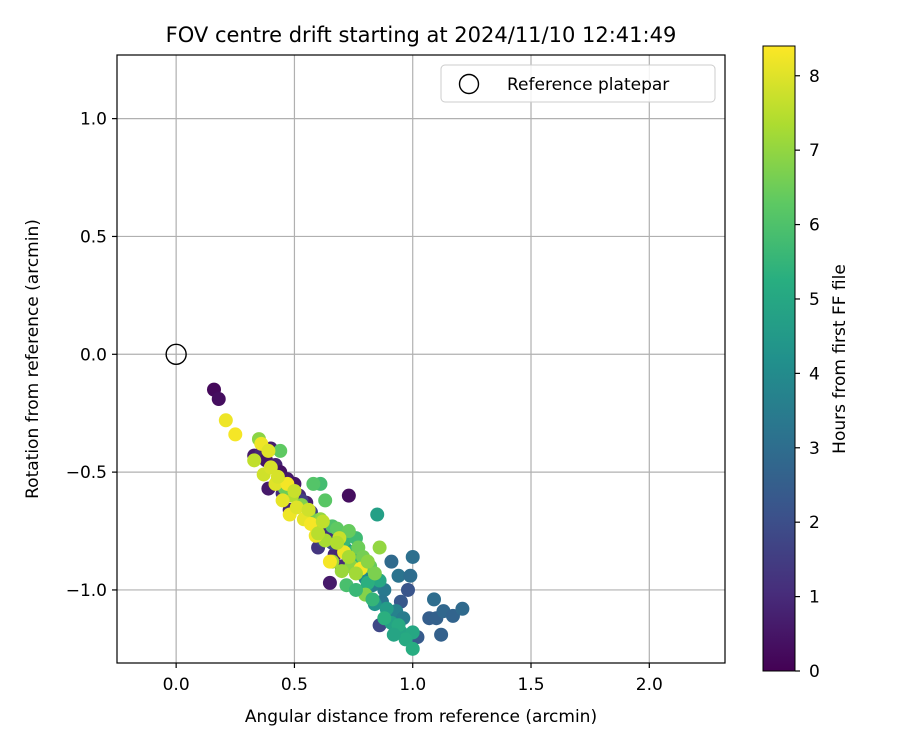 Image resolution: width=900 pixels, height=750 pixels. I want to click on y-tick-label: 0.5, so click(93, 237).